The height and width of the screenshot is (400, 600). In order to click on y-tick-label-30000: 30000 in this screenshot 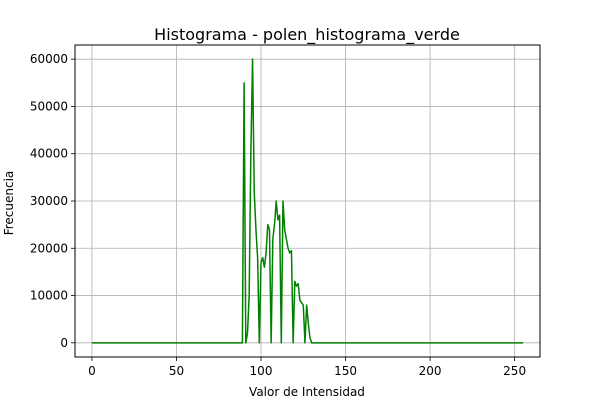, I will do `click(49, 201)`.